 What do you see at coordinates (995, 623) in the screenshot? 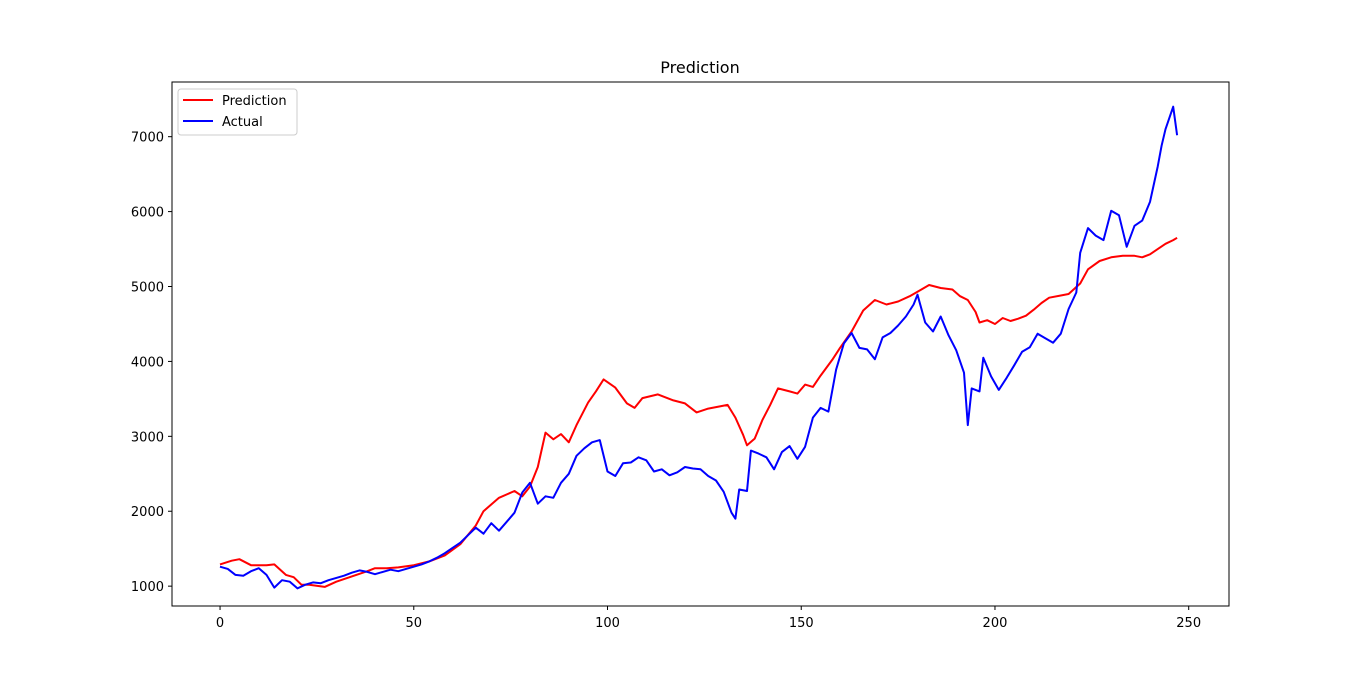
I see `x-tick-label: 200` at bounding box center [995, 623].